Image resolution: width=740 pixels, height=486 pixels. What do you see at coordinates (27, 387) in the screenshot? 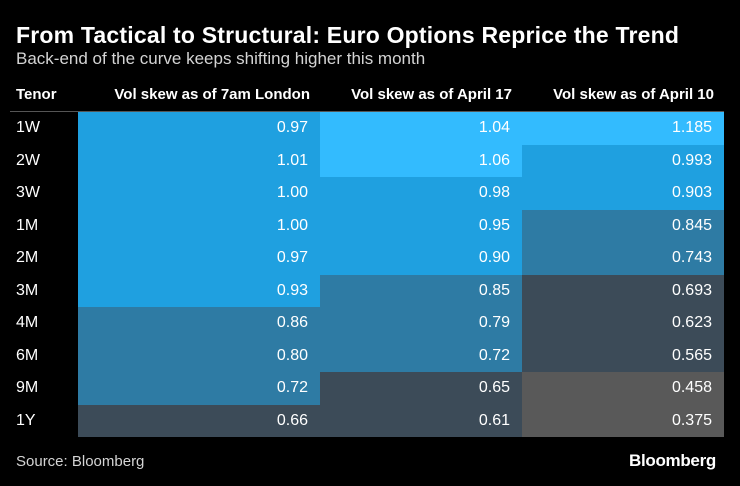
I see `tenor-label: 9M` at bounding box center [27, 387].